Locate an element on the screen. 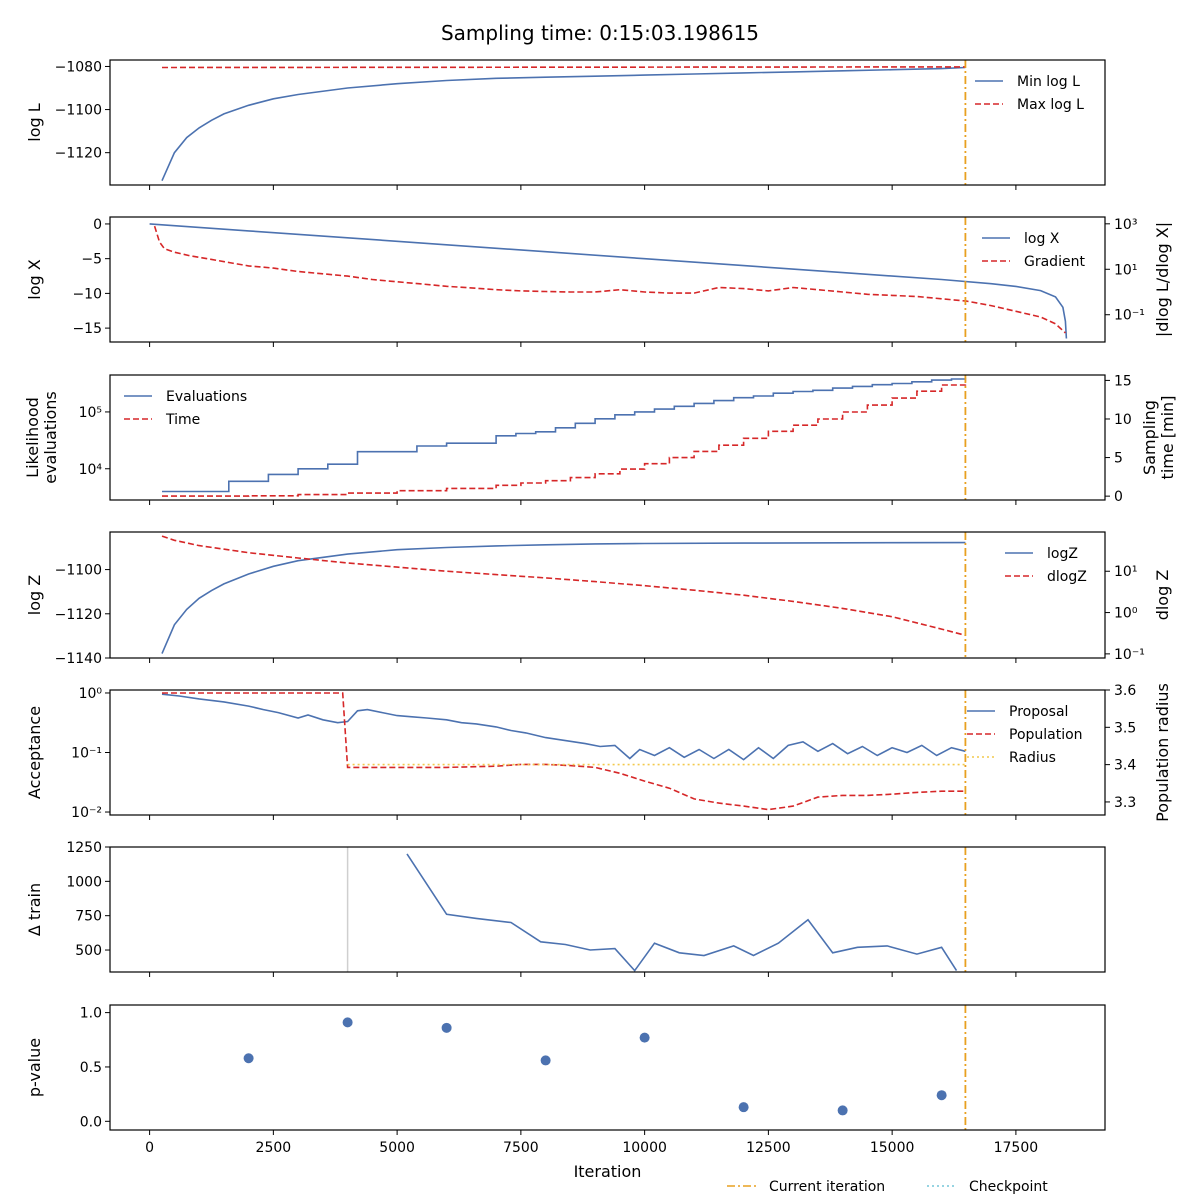 The width and height of the screenshot is (1200, 1200). series-line-logz is located at coordinates (563, 597).